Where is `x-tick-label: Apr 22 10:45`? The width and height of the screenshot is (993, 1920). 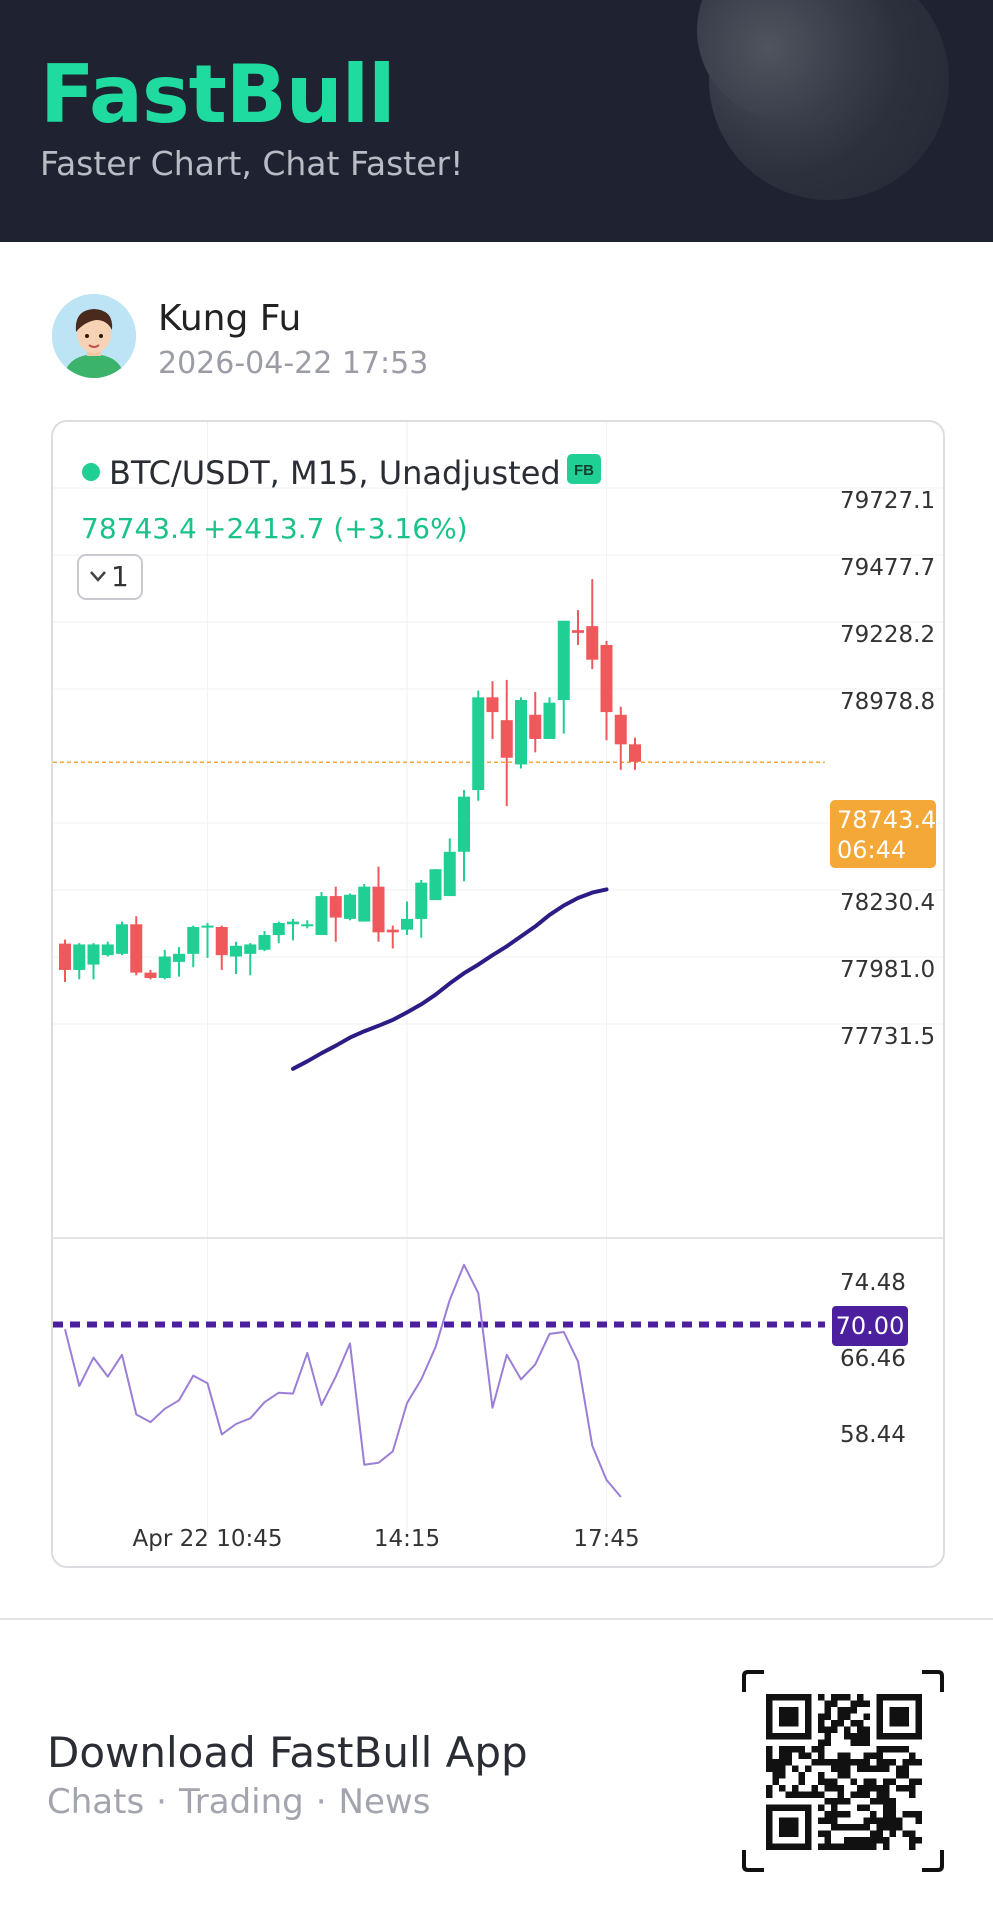
x-tick-label: Apr 22 10:45 is located at coordinates (208, 1539).